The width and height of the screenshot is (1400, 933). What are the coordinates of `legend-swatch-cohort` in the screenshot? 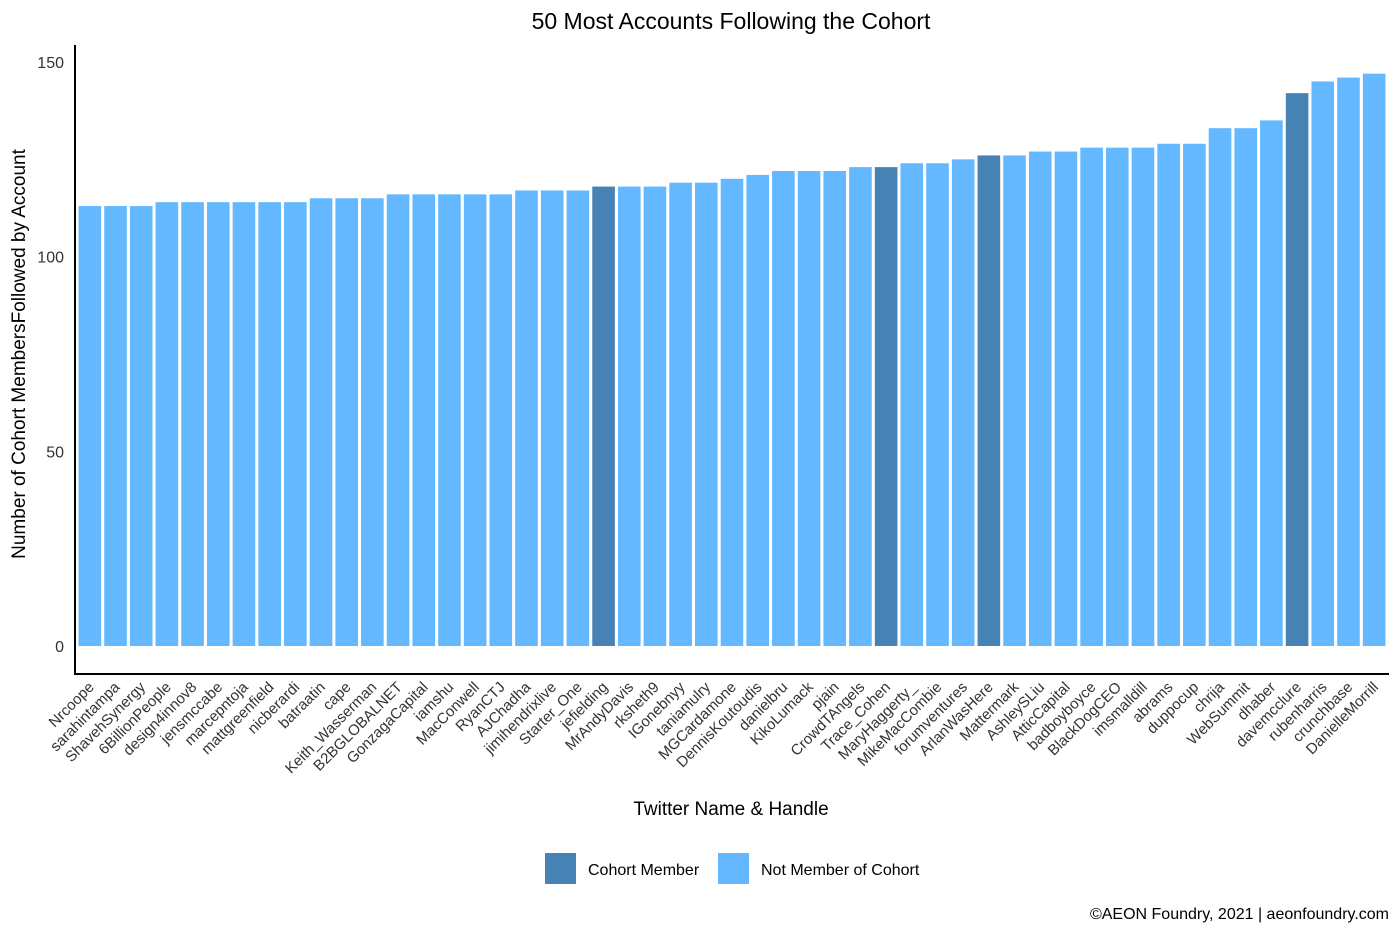 It's located at (560, 868).